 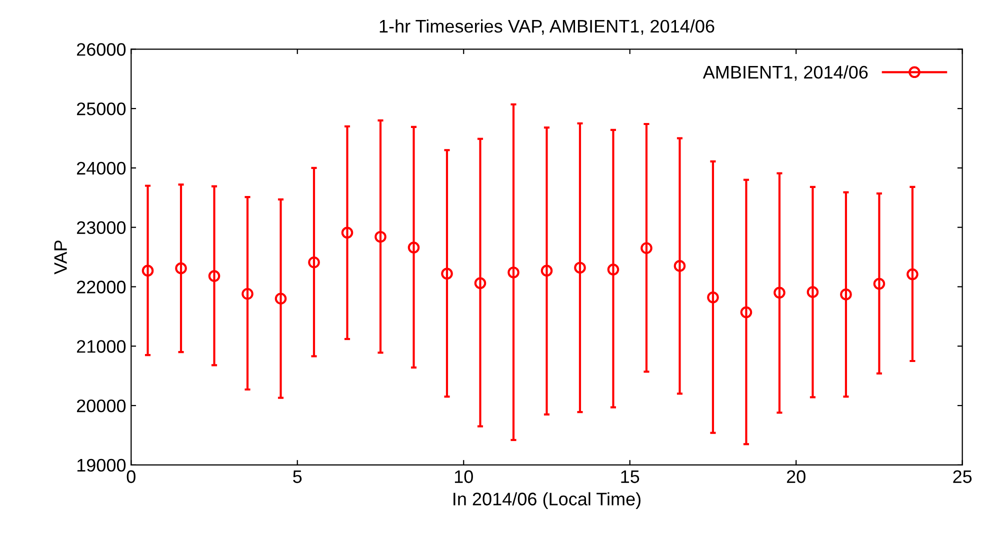 What do you see at coordinates (101, 287) in the screenshot?
I see `y-tick-label: 22000` at bounding box center [101, 287].